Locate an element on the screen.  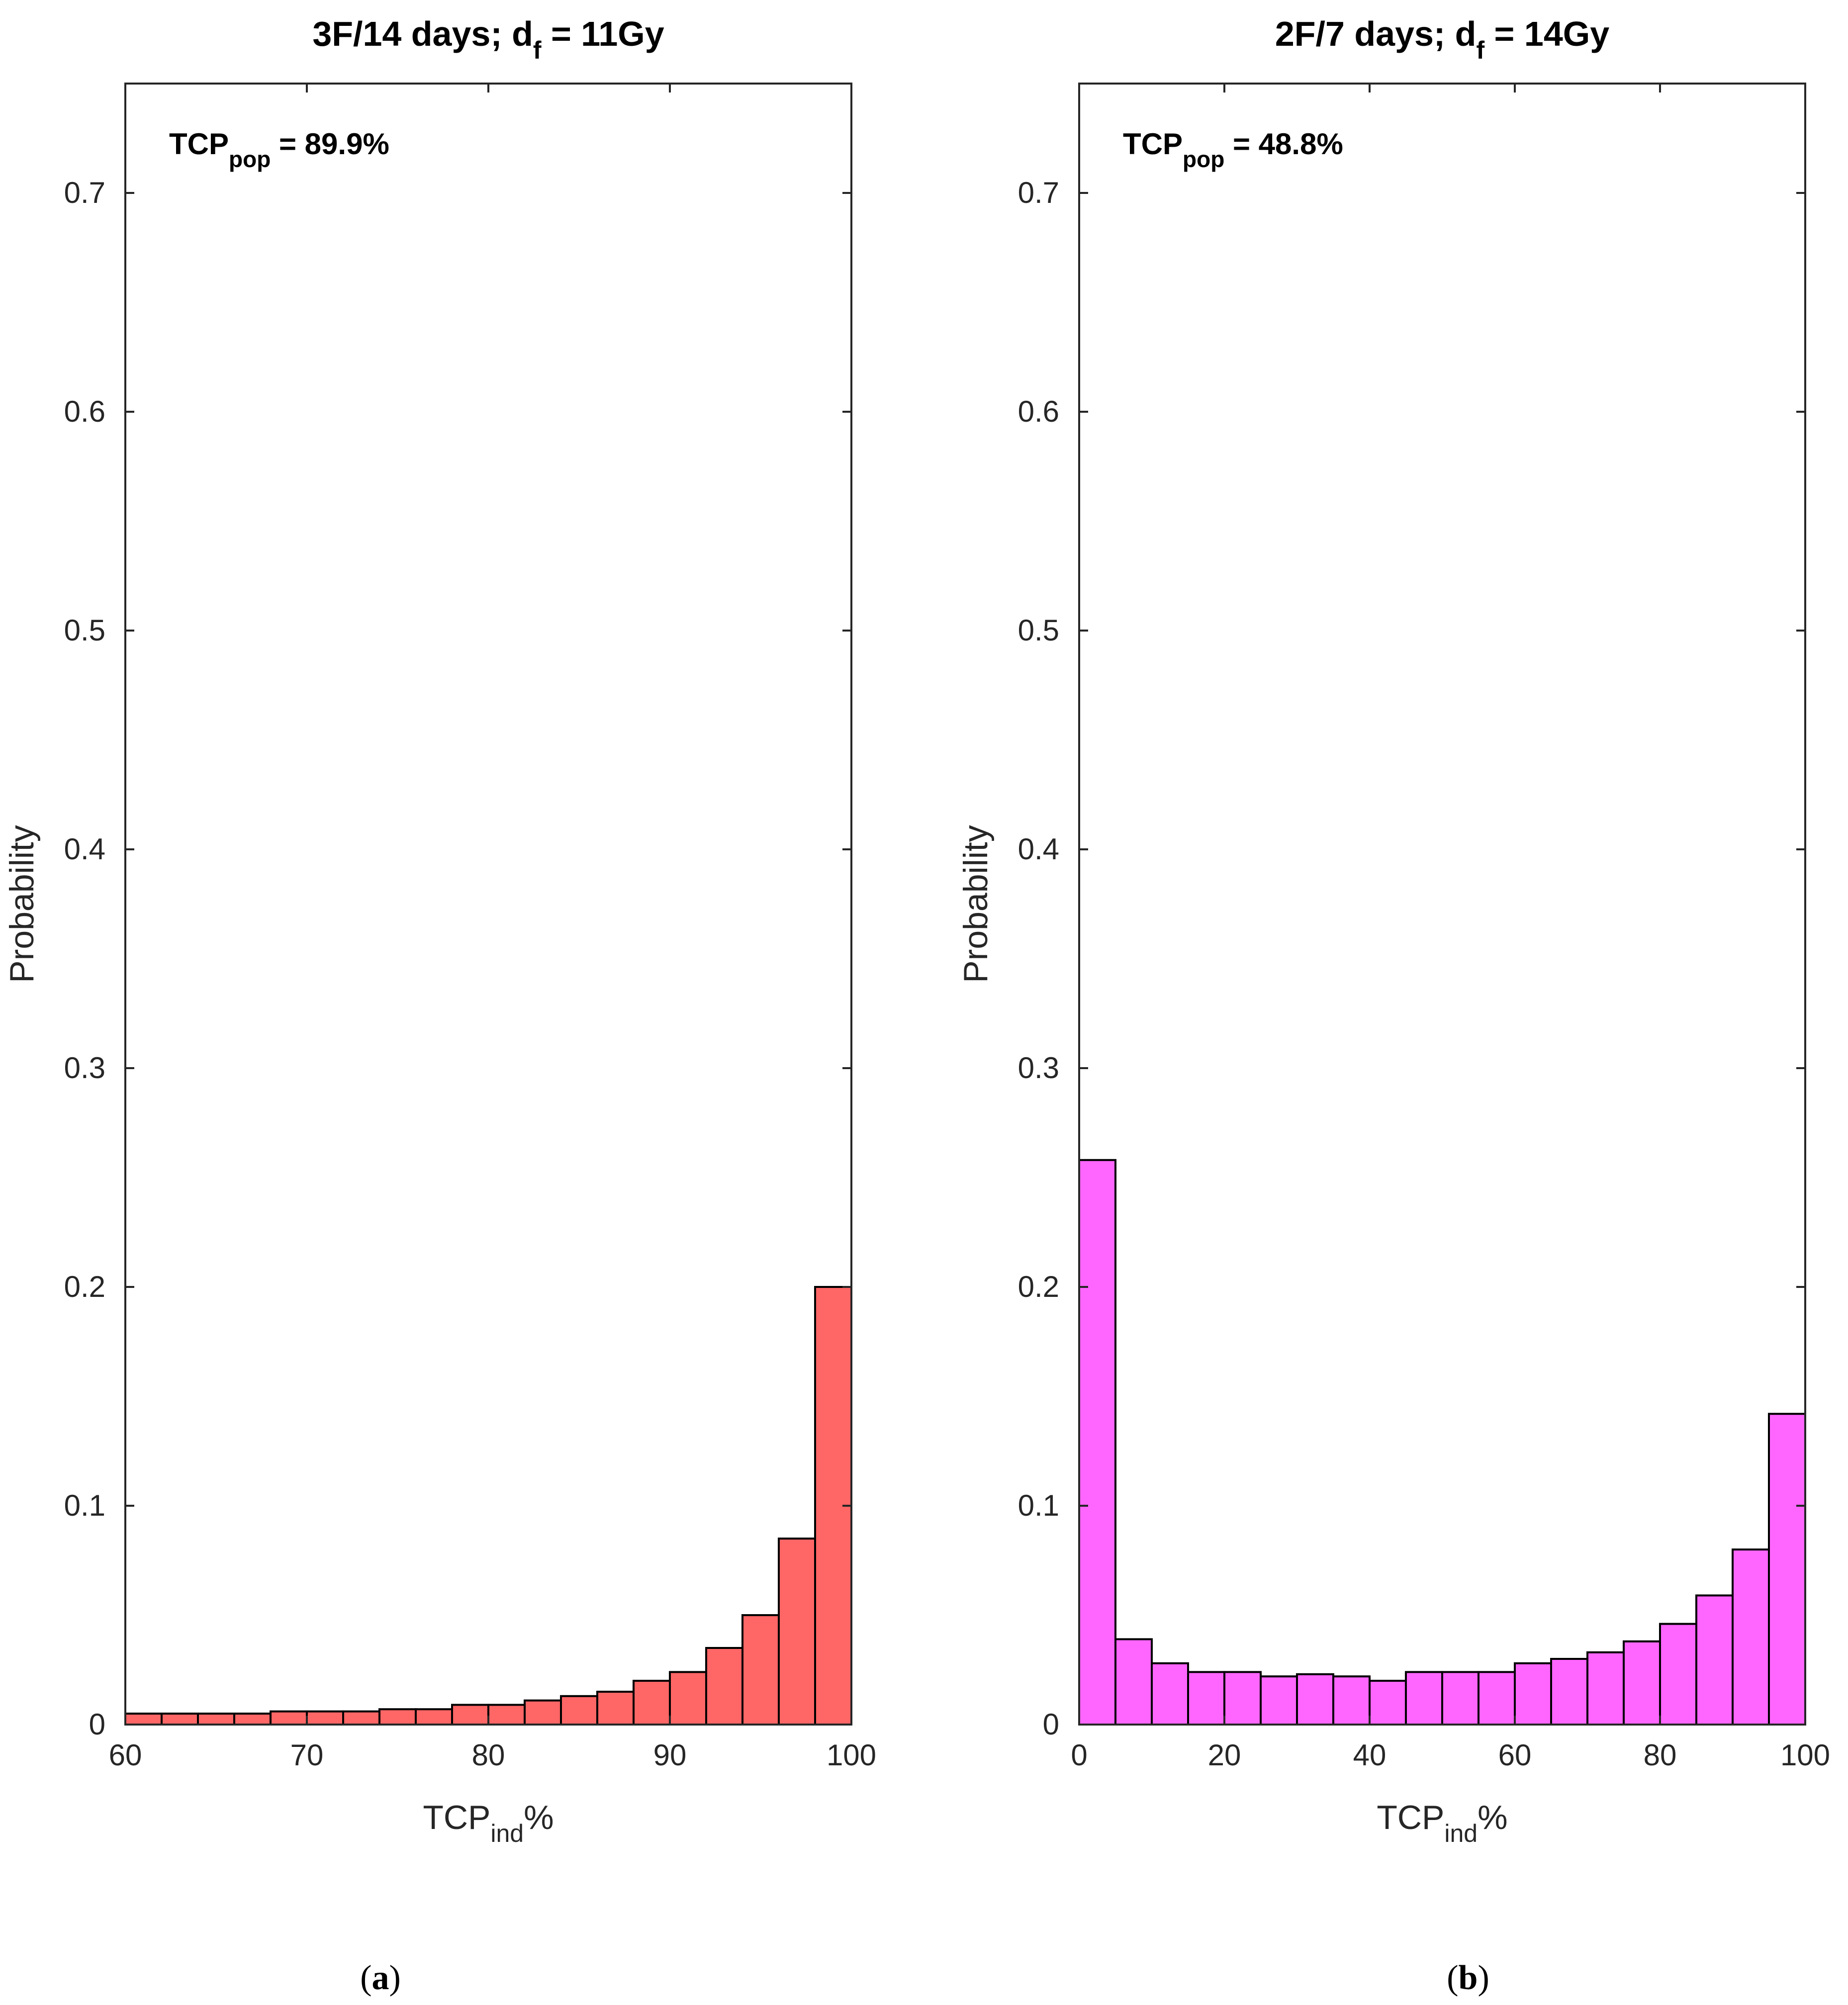
chart-title: 2F/7 days; df = 14Gy is located at coordinates (1442, 39).